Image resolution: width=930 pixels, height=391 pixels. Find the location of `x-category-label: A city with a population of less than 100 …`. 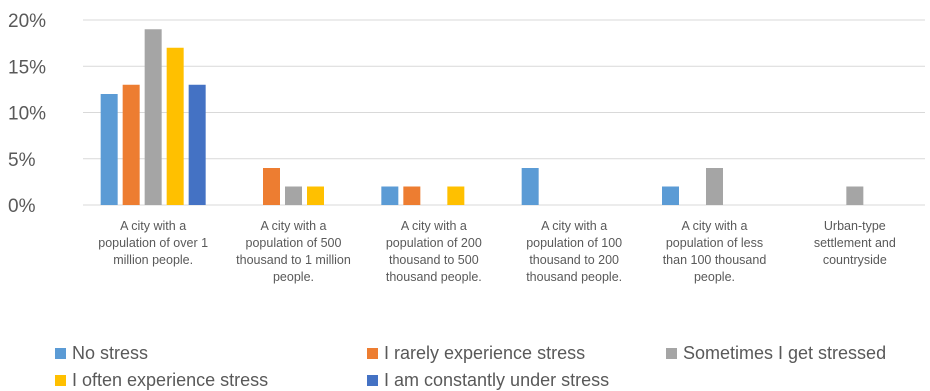

x-category-label: A city with a population of less than 100 … is located at coordinates (715, 251).